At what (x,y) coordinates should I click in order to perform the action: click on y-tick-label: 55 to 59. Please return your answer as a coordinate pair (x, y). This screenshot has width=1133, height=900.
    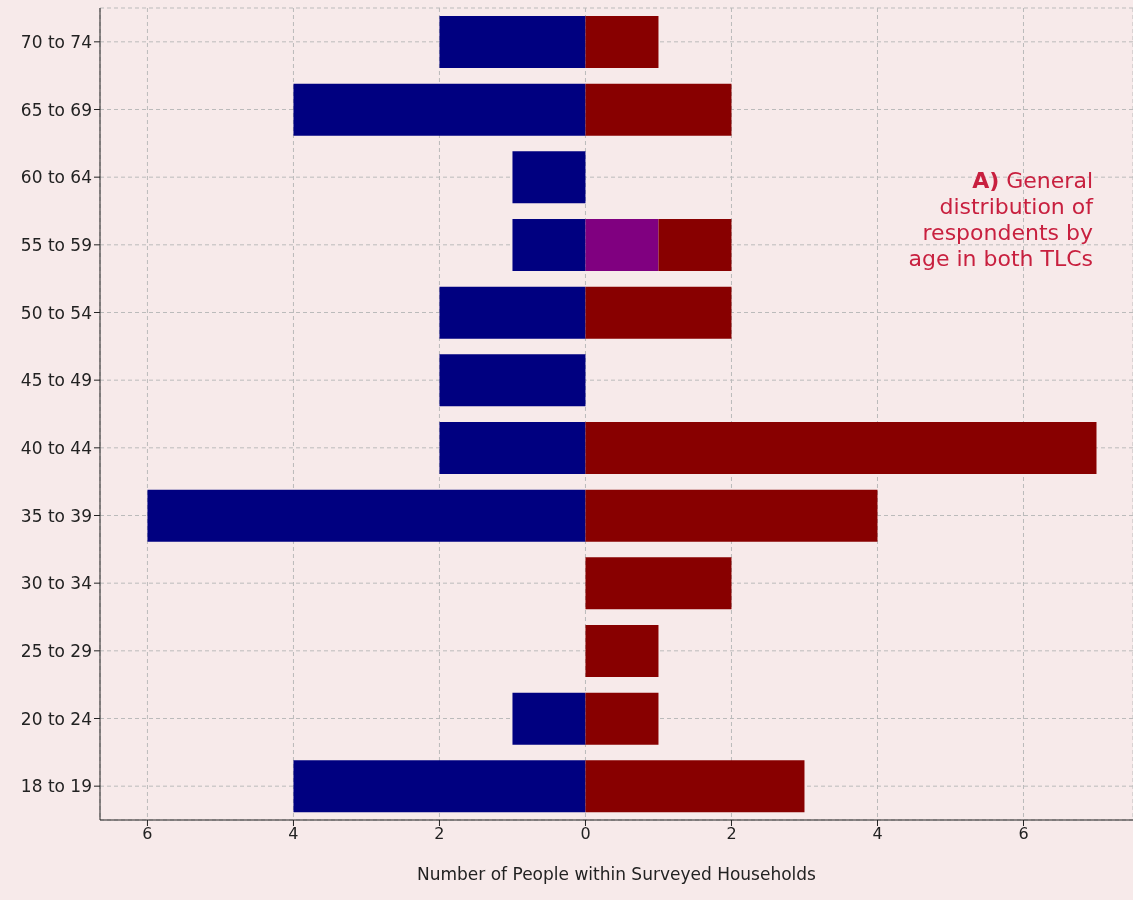
    Looking at the image, I should click on (56, 244).